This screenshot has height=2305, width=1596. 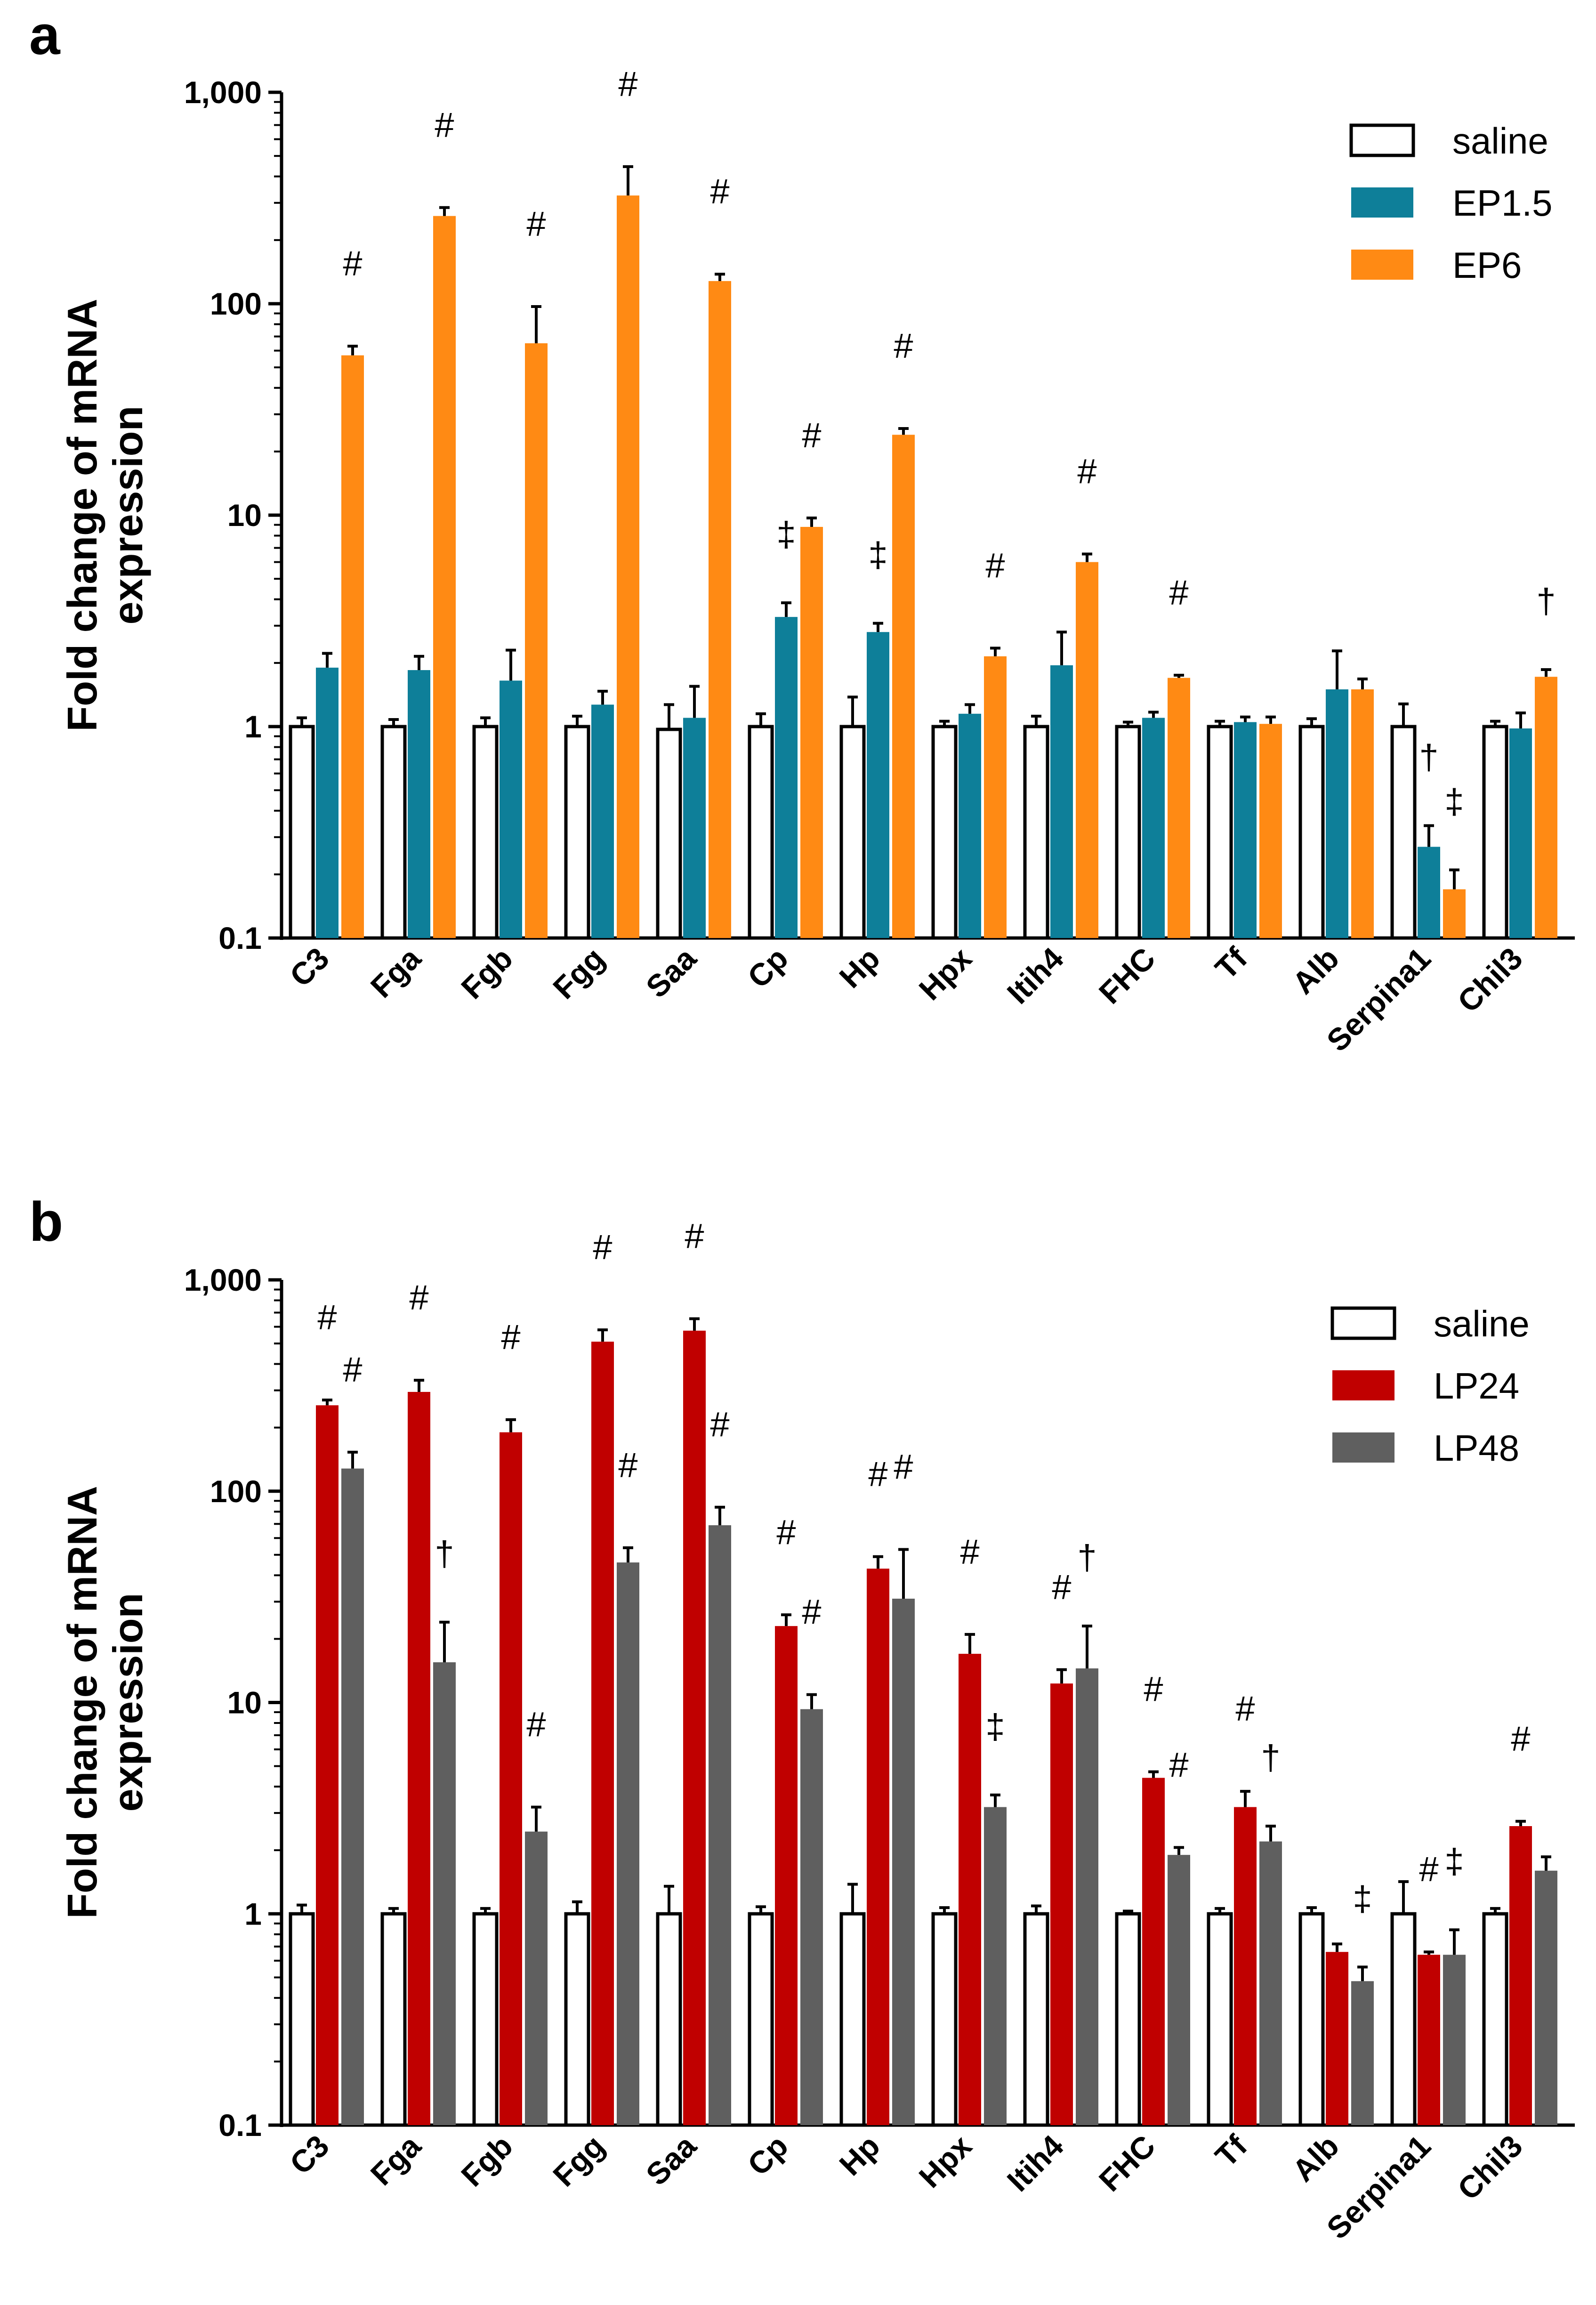 What do you see at coordinates (1245, 1966) in the screenshot?
I see `bar-lp24-tf` at bounding box center [1245, 1966].